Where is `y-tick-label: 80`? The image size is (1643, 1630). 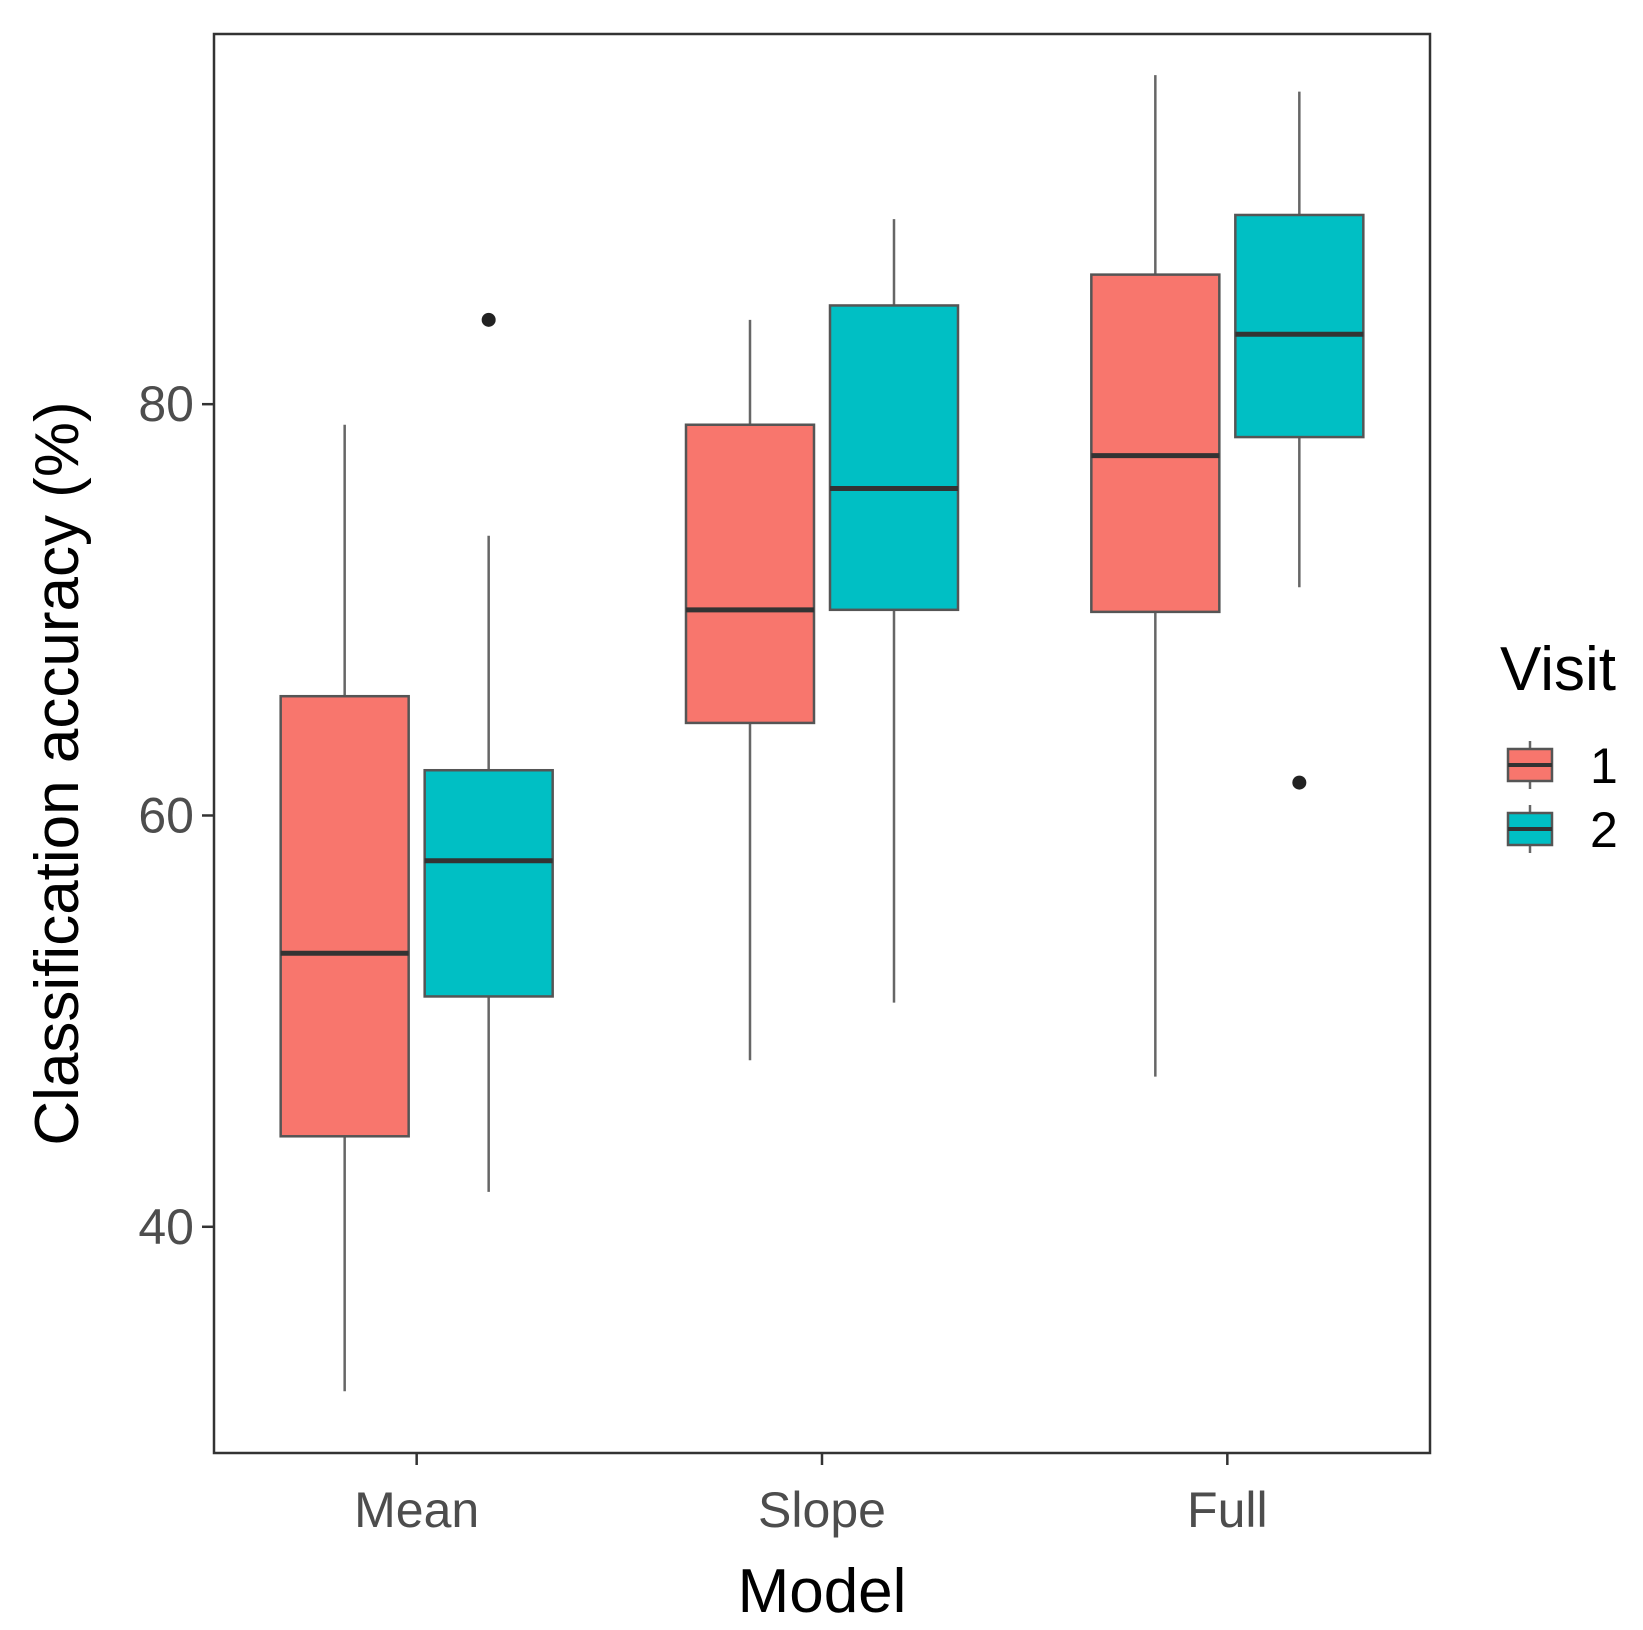
y-tick-label: 80 is located at coordinates (166, 404).